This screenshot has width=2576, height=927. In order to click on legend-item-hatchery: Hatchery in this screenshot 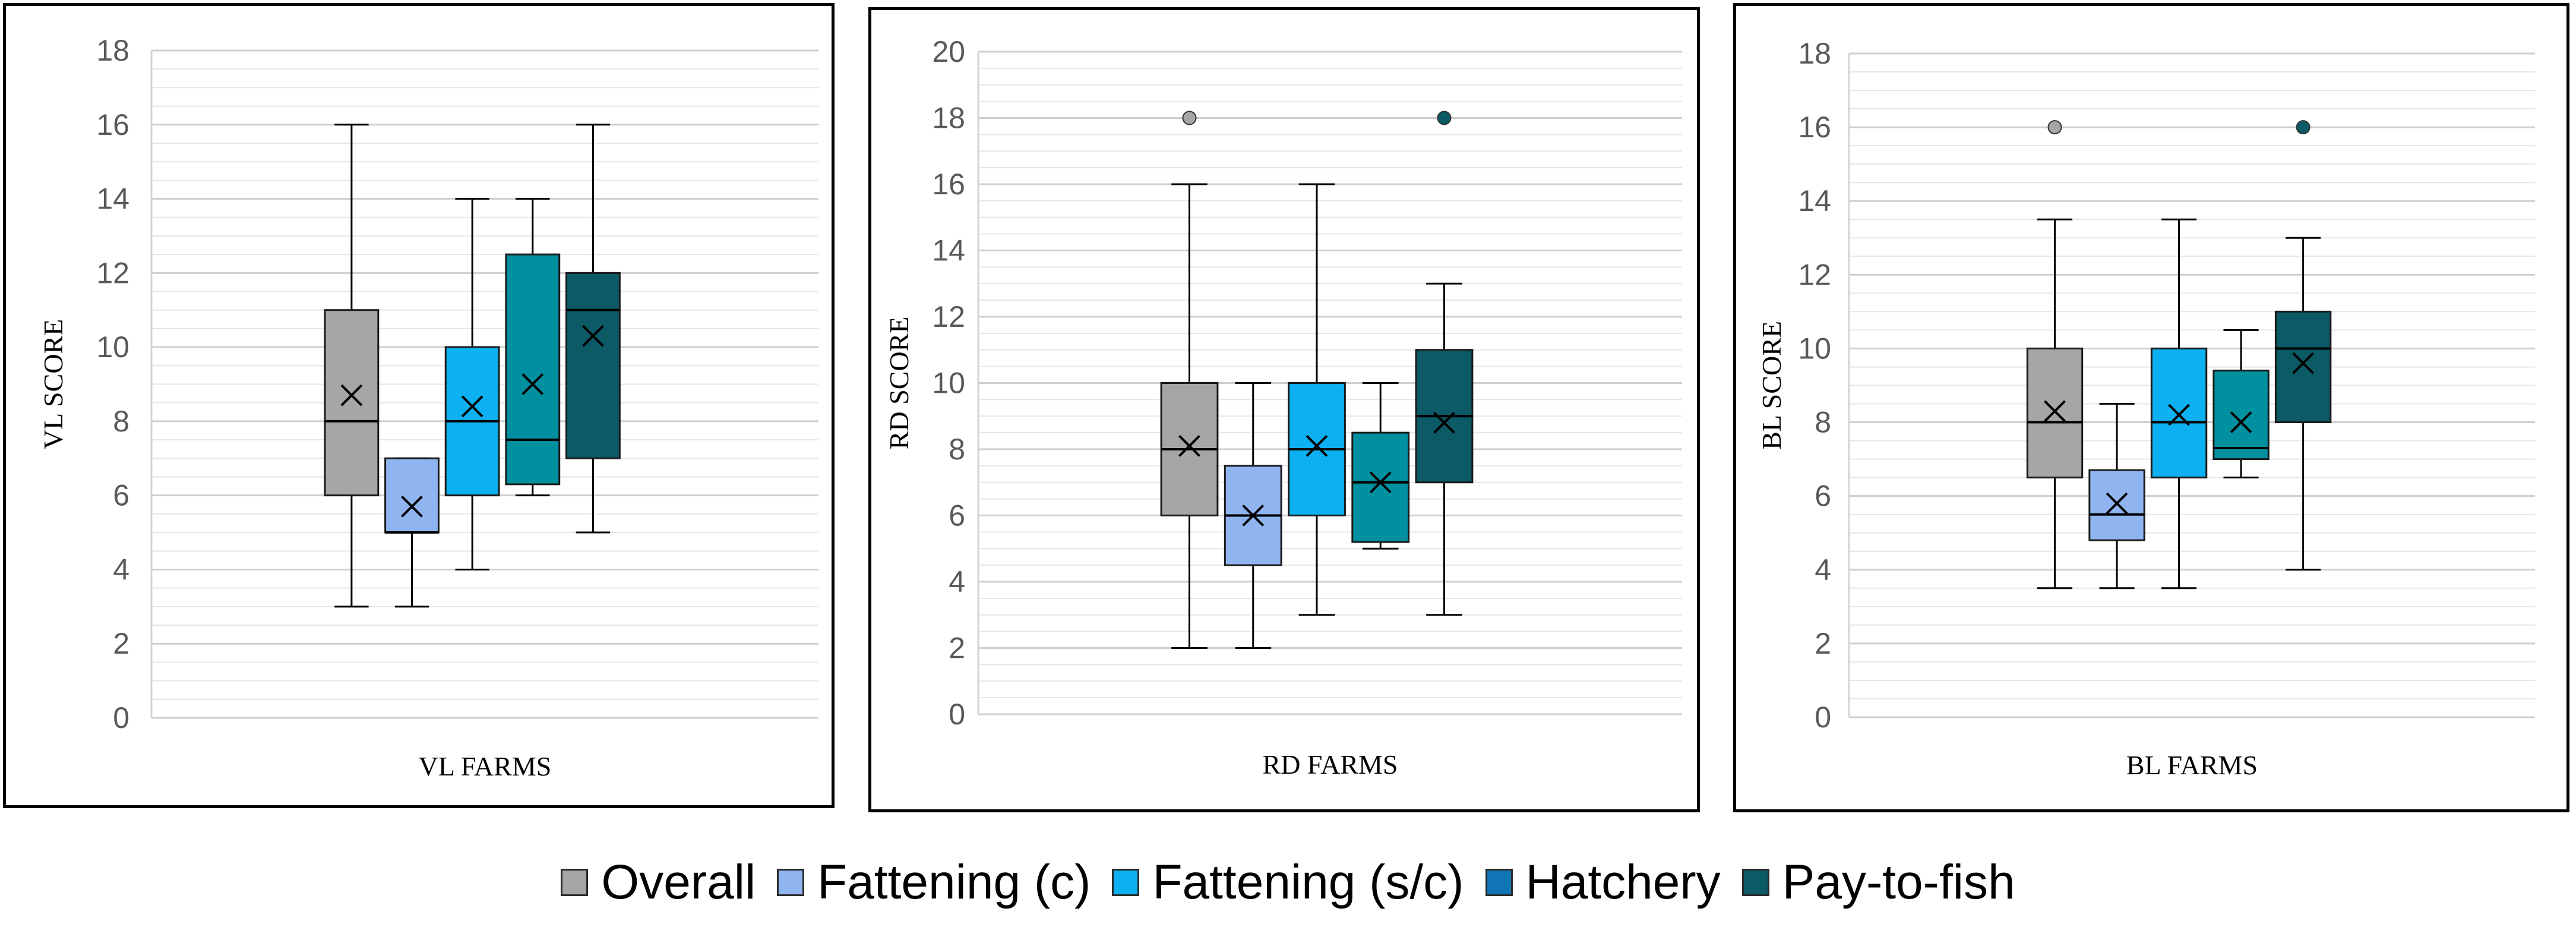, I will do `click(1603, 882)`.